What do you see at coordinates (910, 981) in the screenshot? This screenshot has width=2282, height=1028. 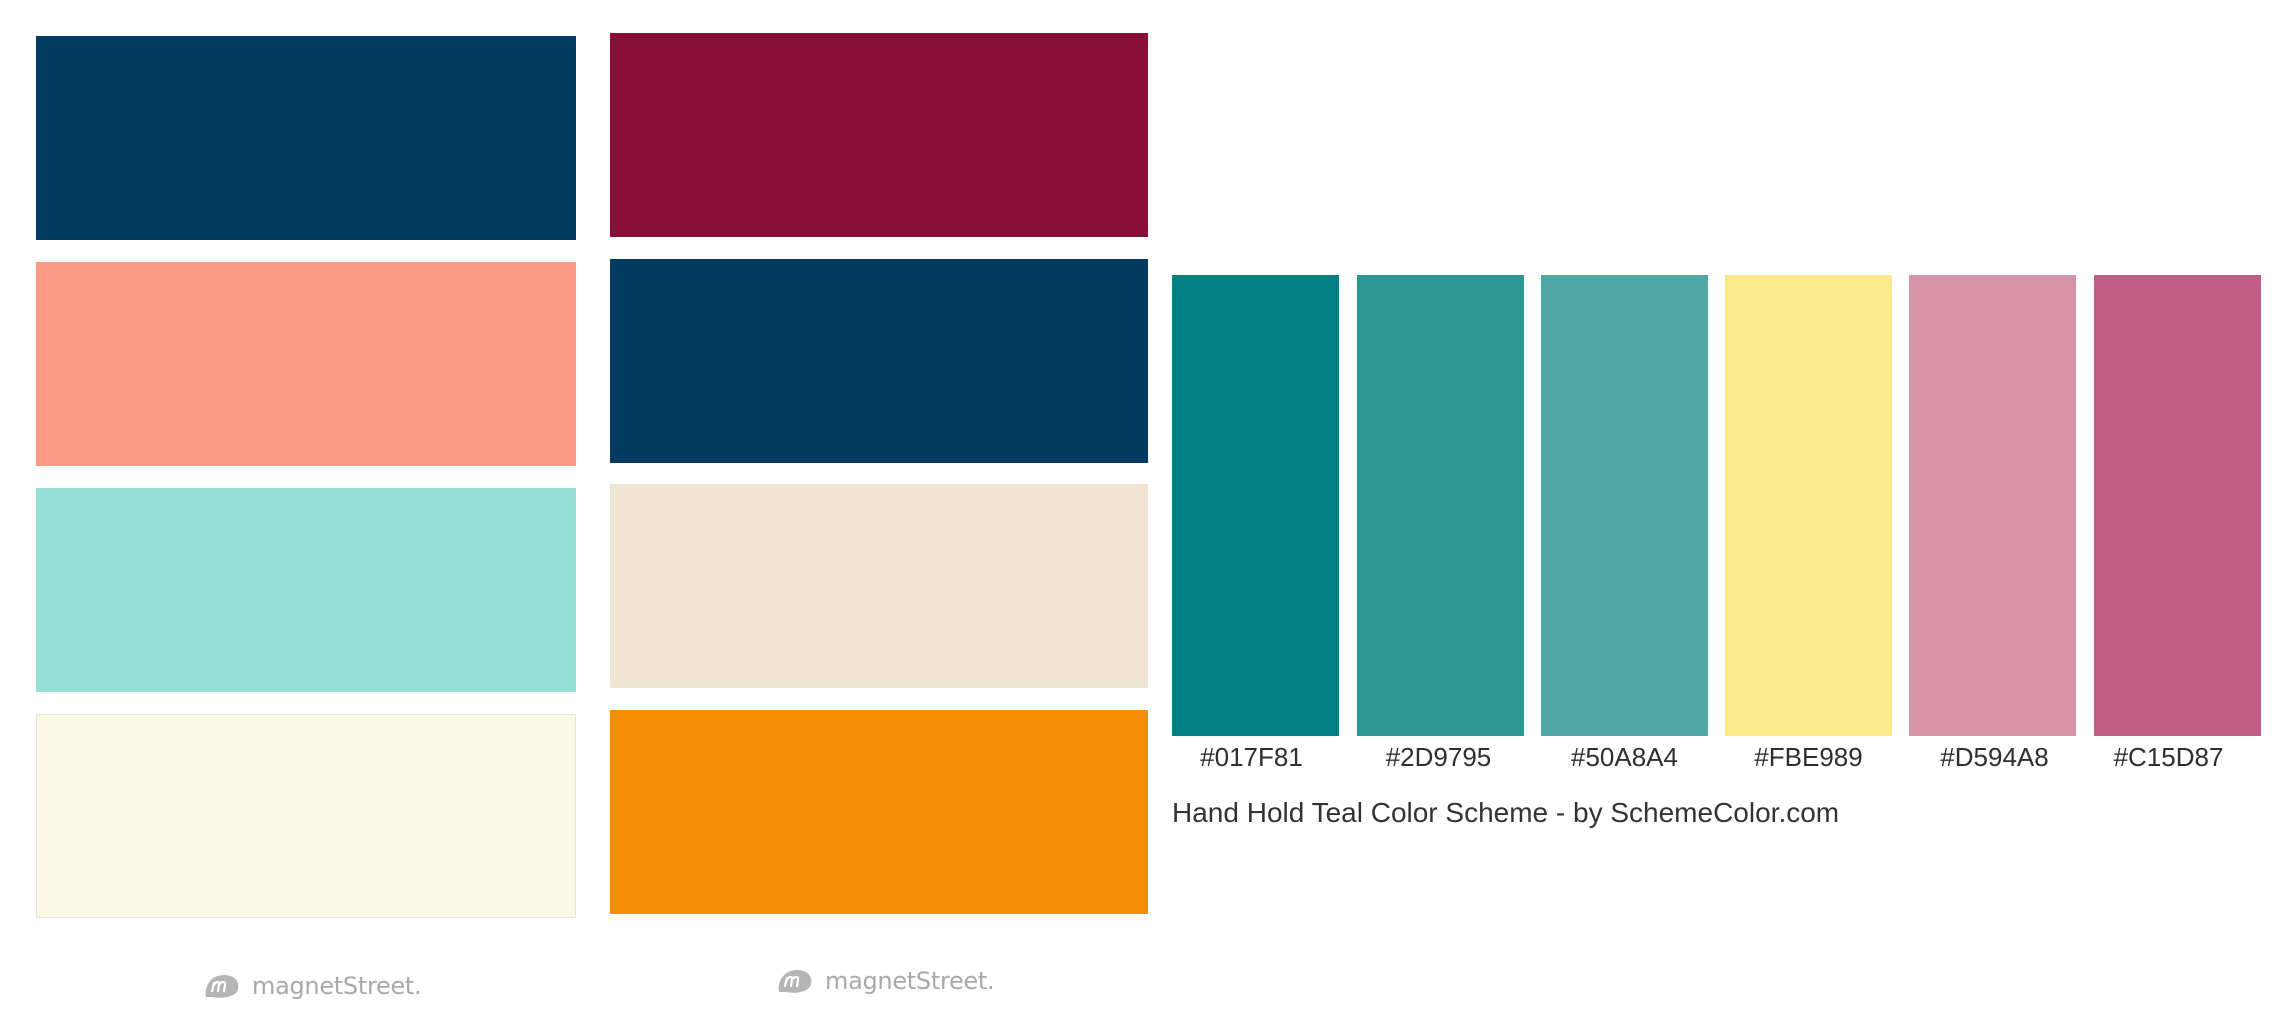 I see `brand-text-middle: magnetStreet.` at bounding box center [910, 981].